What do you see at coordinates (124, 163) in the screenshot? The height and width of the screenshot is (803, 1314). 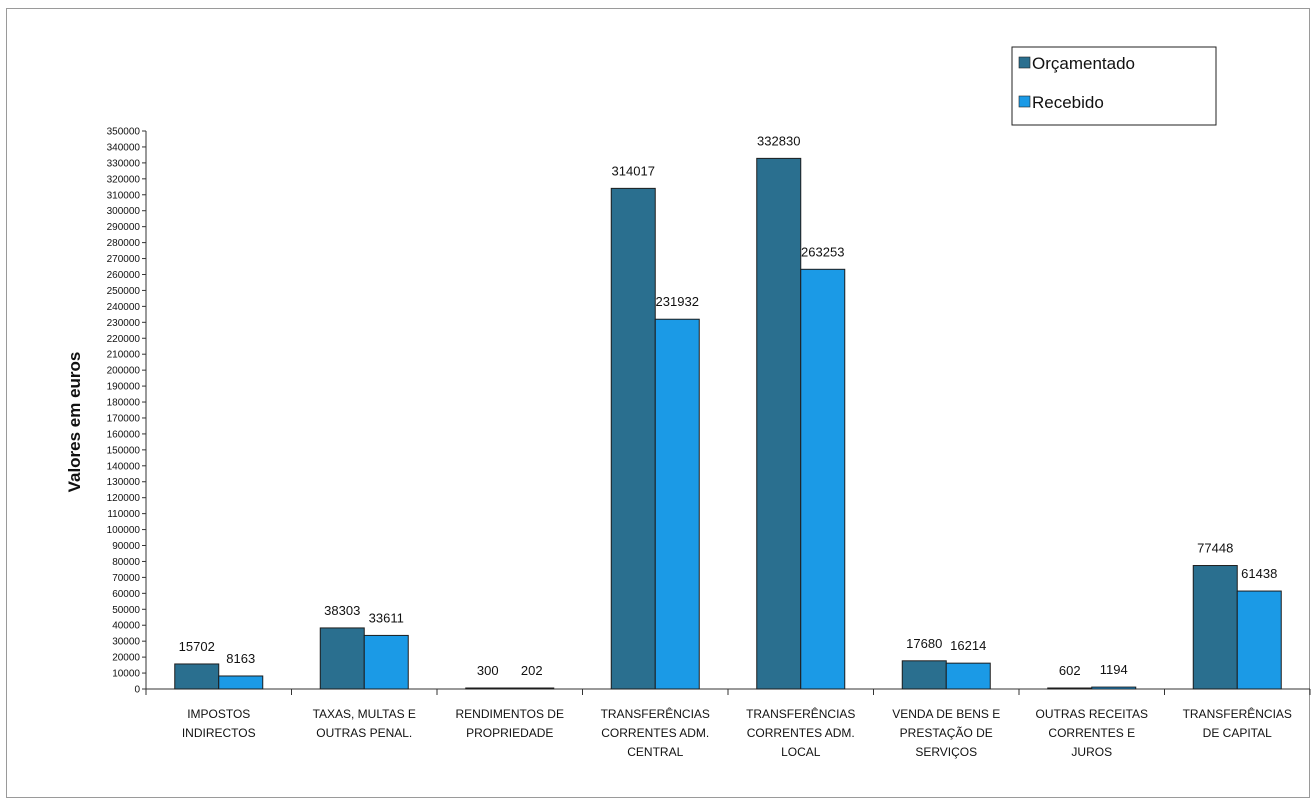 I see `y-tick-label: 330000` at bounding box center [124, 163].